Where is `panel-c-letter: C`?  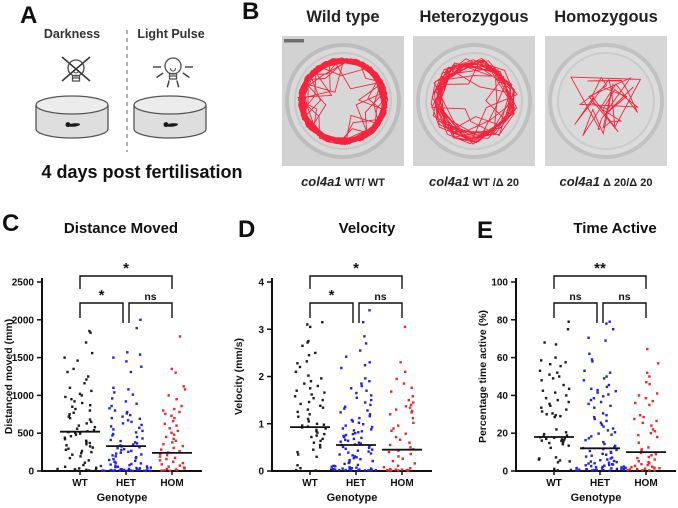
panel-c-letter: C is located at coordinates (11, 223).